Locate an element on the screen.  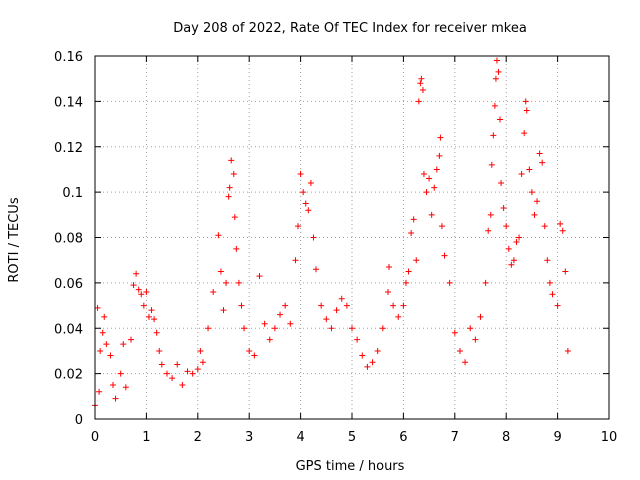
y-tick-label: 0.08 is located at coordinates (68, 239).